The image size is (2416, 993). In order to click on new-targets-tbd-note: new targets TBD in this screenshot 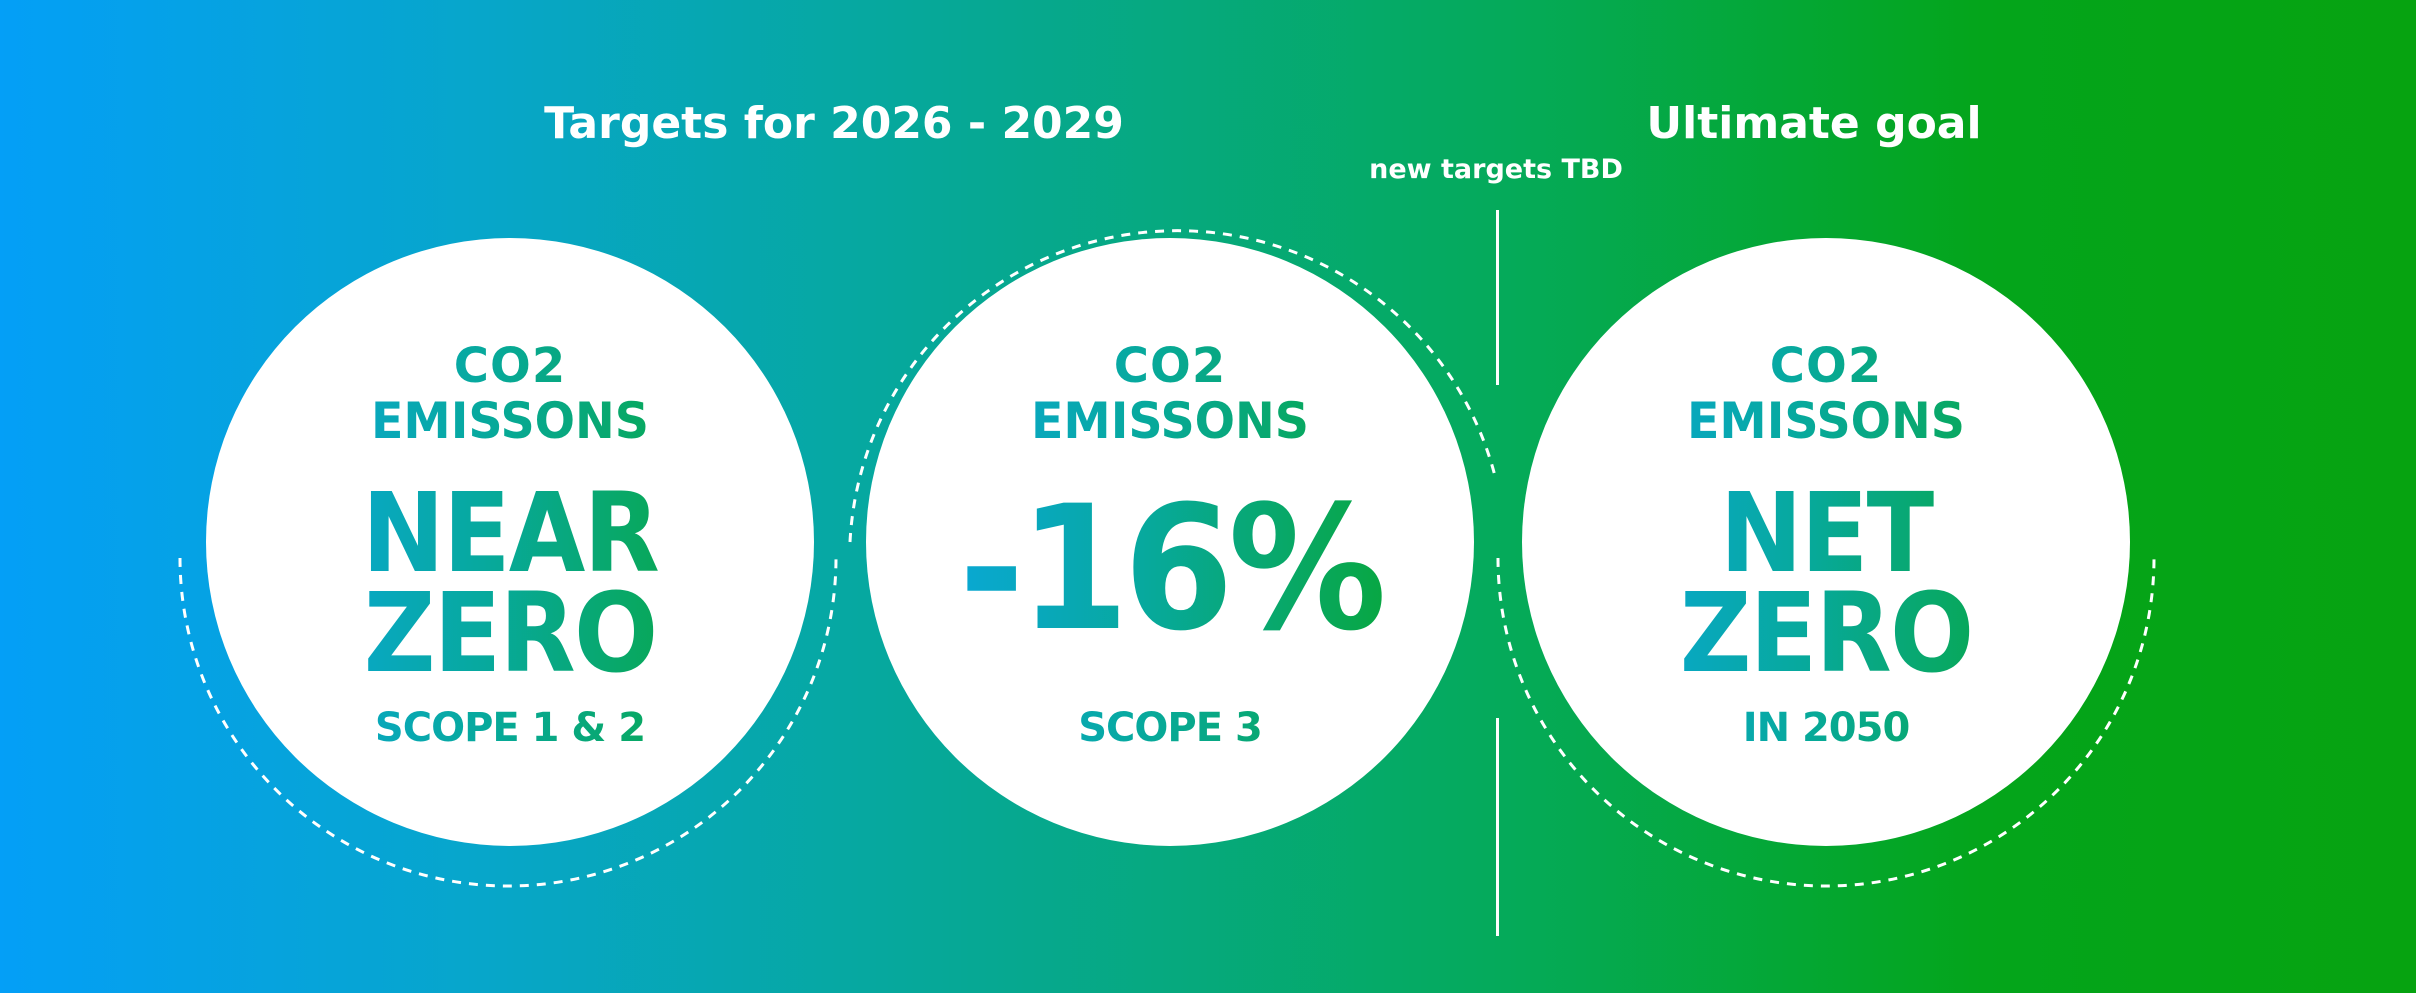, I will do `click(1496, 169)`.